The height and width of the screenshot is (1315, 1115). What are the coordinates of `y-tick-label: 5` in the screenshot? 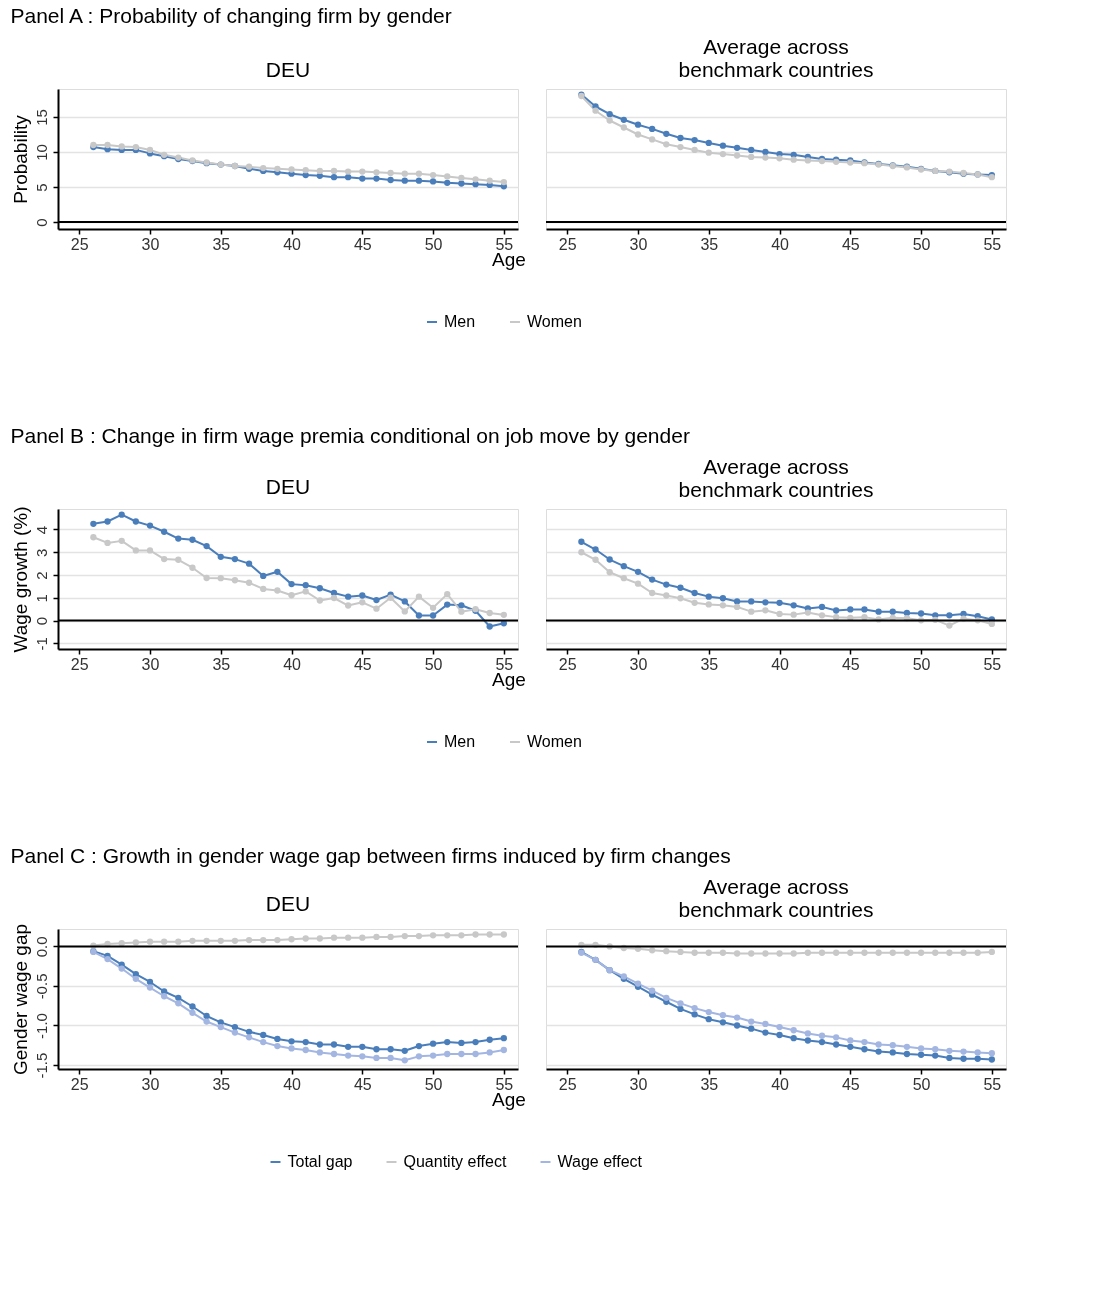 It's located at (41, 187).